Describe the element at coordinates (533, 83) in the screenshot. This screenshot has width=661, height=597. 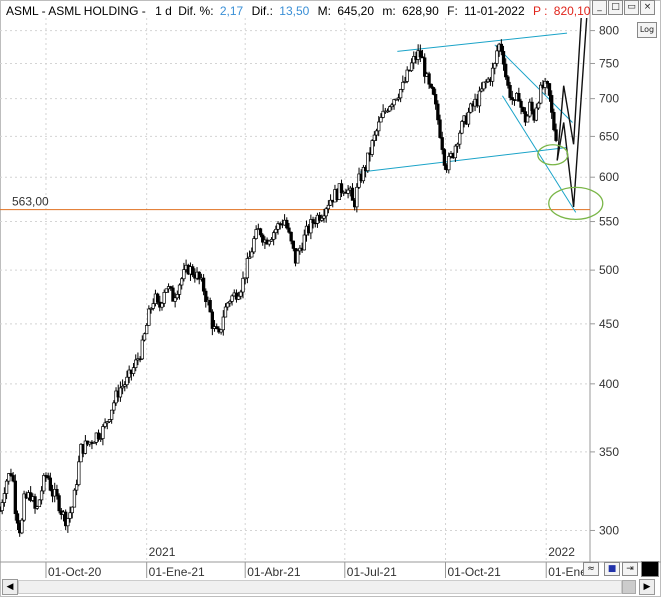
I see `channel-line` at that location.